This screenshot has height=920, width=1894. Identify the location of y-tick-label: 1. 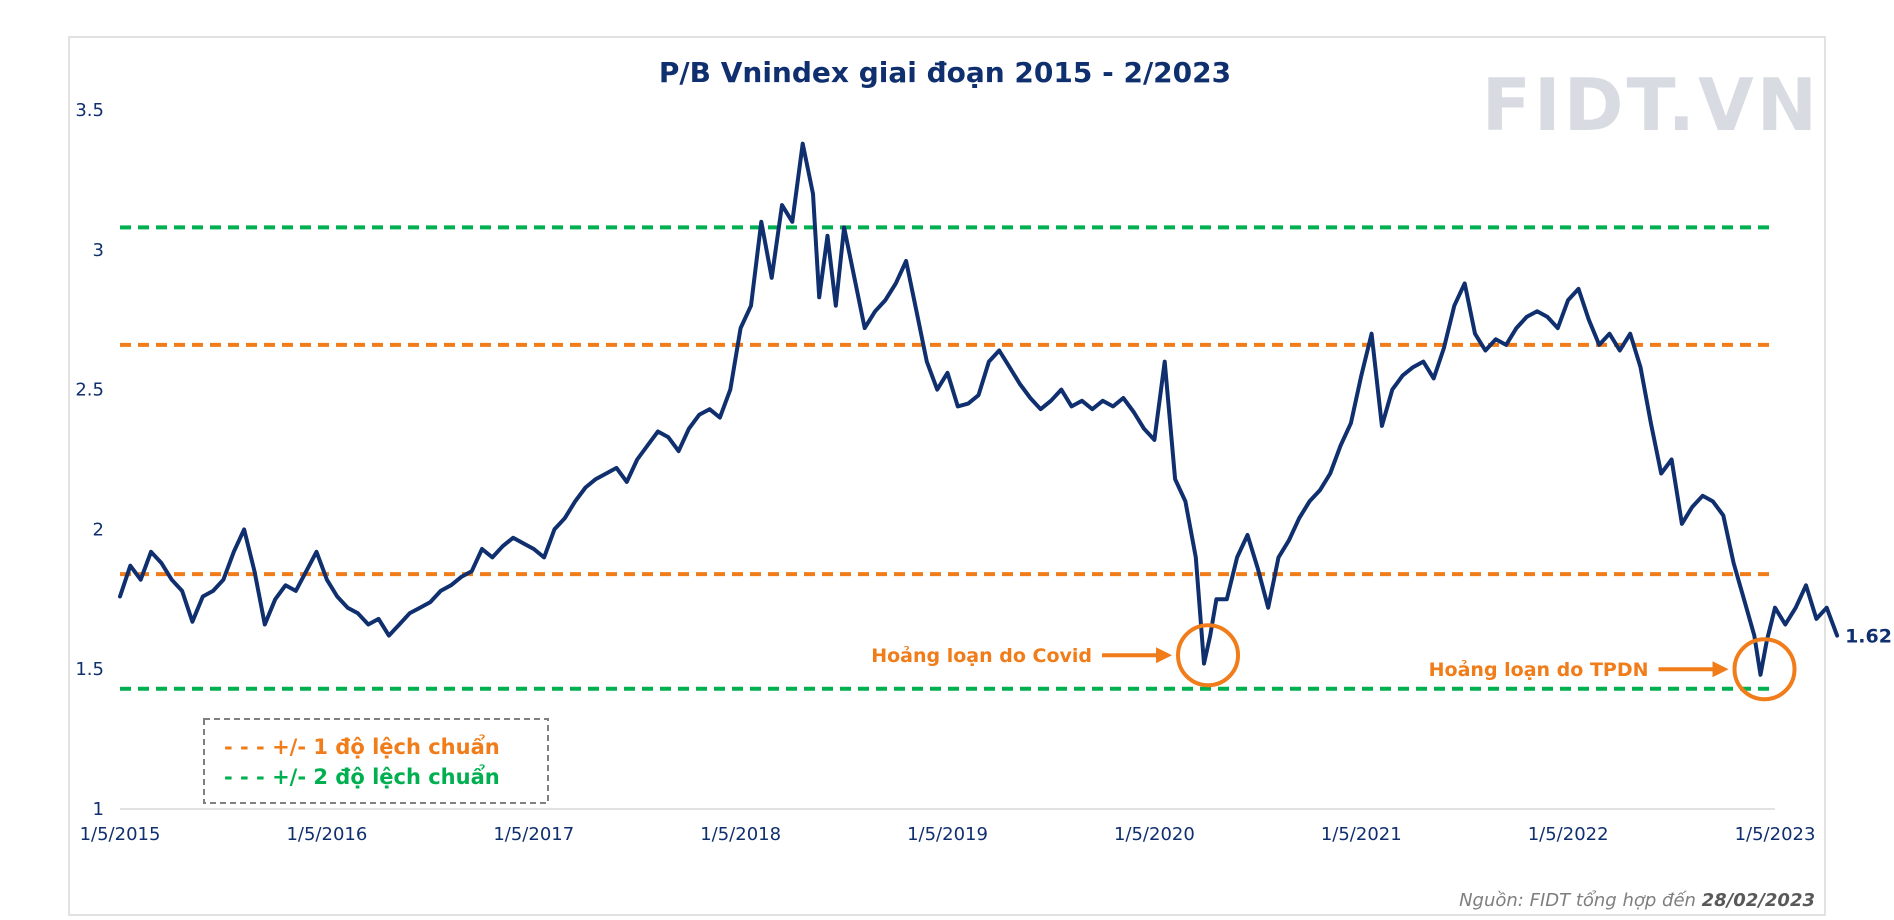
(98, 809).